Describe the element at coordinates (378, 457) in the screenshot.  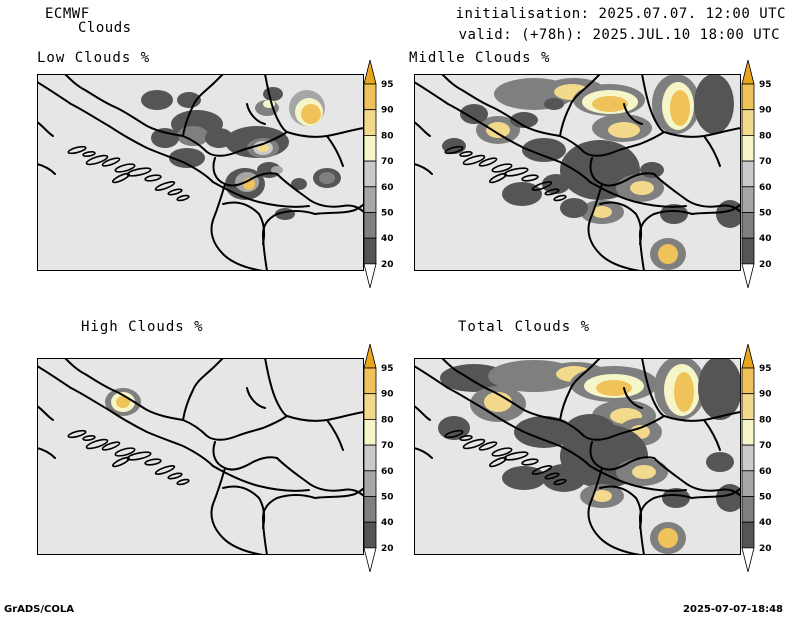
I see `colorbar-high: 95 90 80 70 60 50 40 20` at that location.